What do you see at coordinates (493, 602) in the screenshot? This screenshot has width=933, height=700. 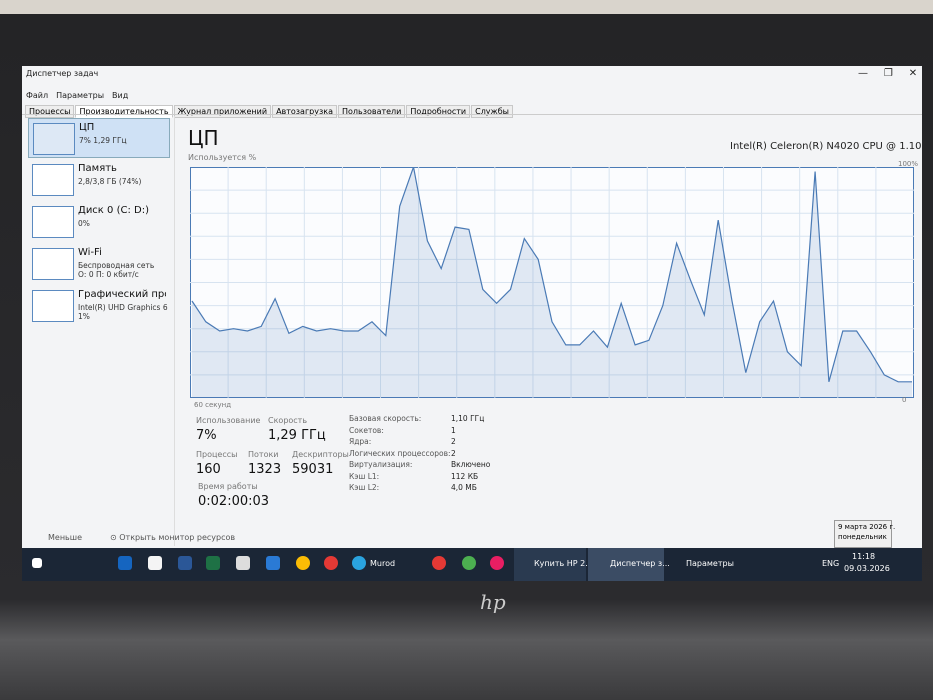 I see `logo: hp` at bounding box center [493, 602].